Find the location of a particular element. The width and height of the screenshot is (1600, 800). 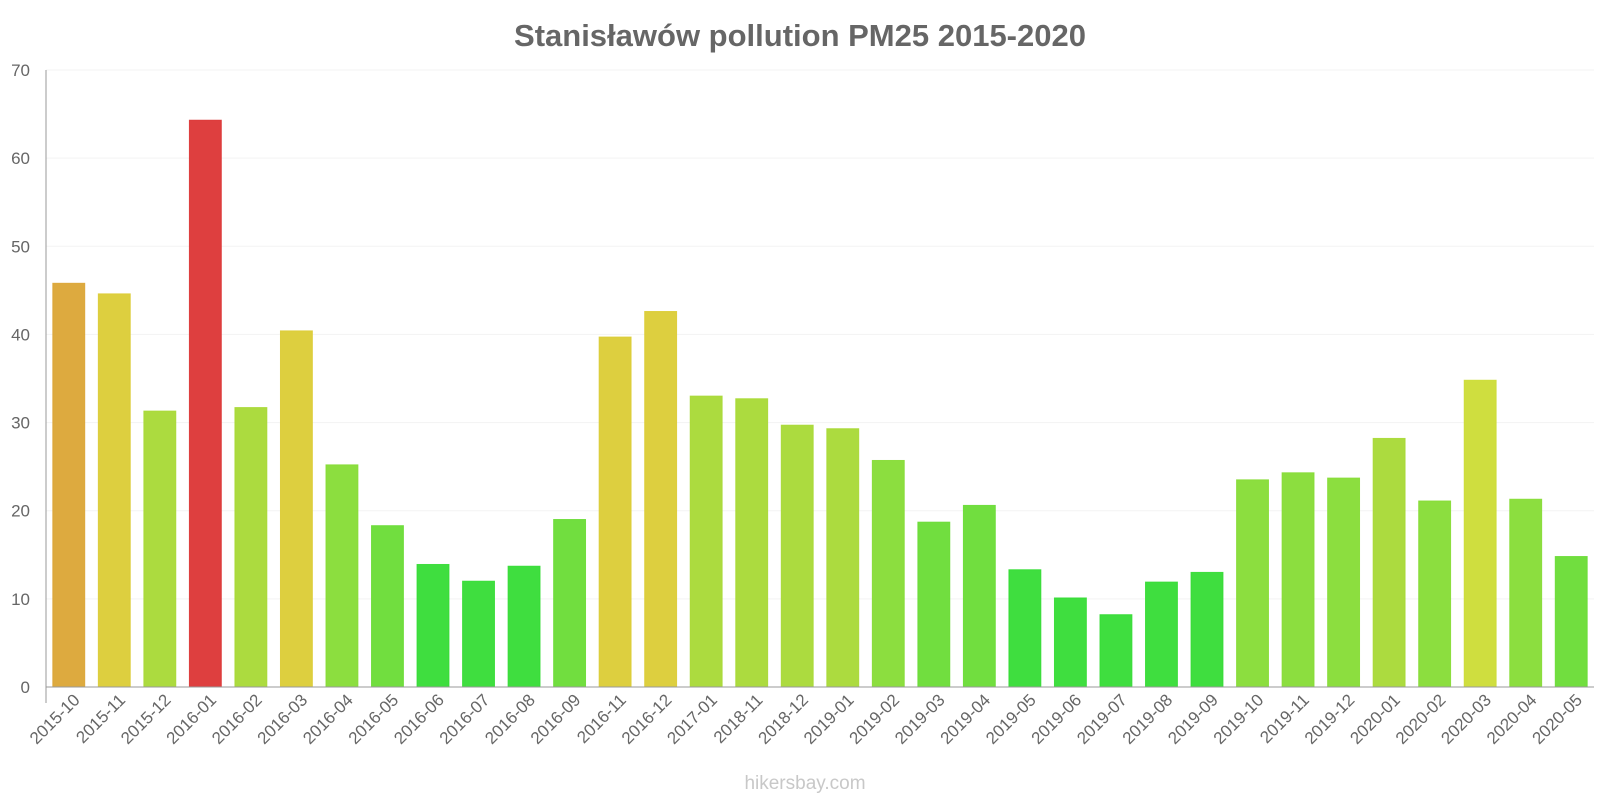

x-tick-label: 2019-09 is located at coordinates (1193, 719).